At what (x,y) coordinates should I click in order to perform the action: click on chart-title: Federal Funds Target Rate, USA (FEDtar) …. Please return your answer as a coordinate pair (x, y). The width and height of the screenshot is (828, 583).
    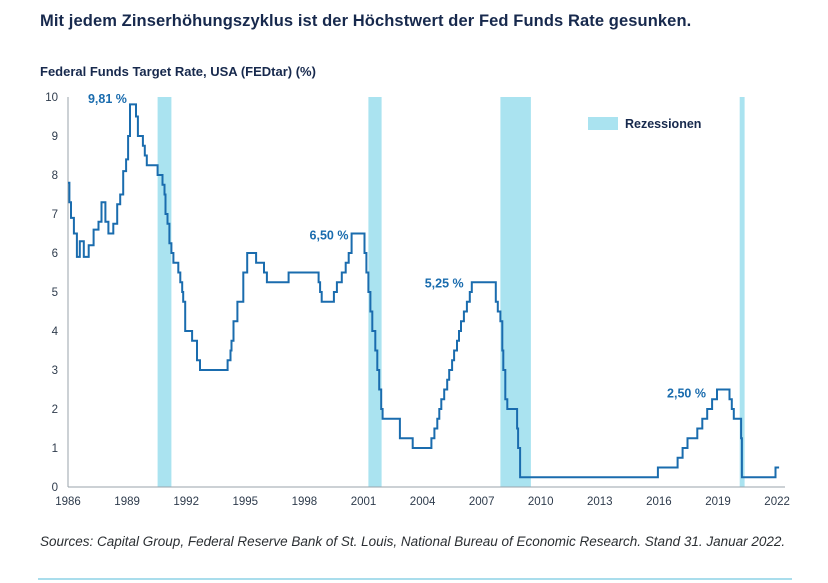
    Looking at the image, I should click on (178, 71).